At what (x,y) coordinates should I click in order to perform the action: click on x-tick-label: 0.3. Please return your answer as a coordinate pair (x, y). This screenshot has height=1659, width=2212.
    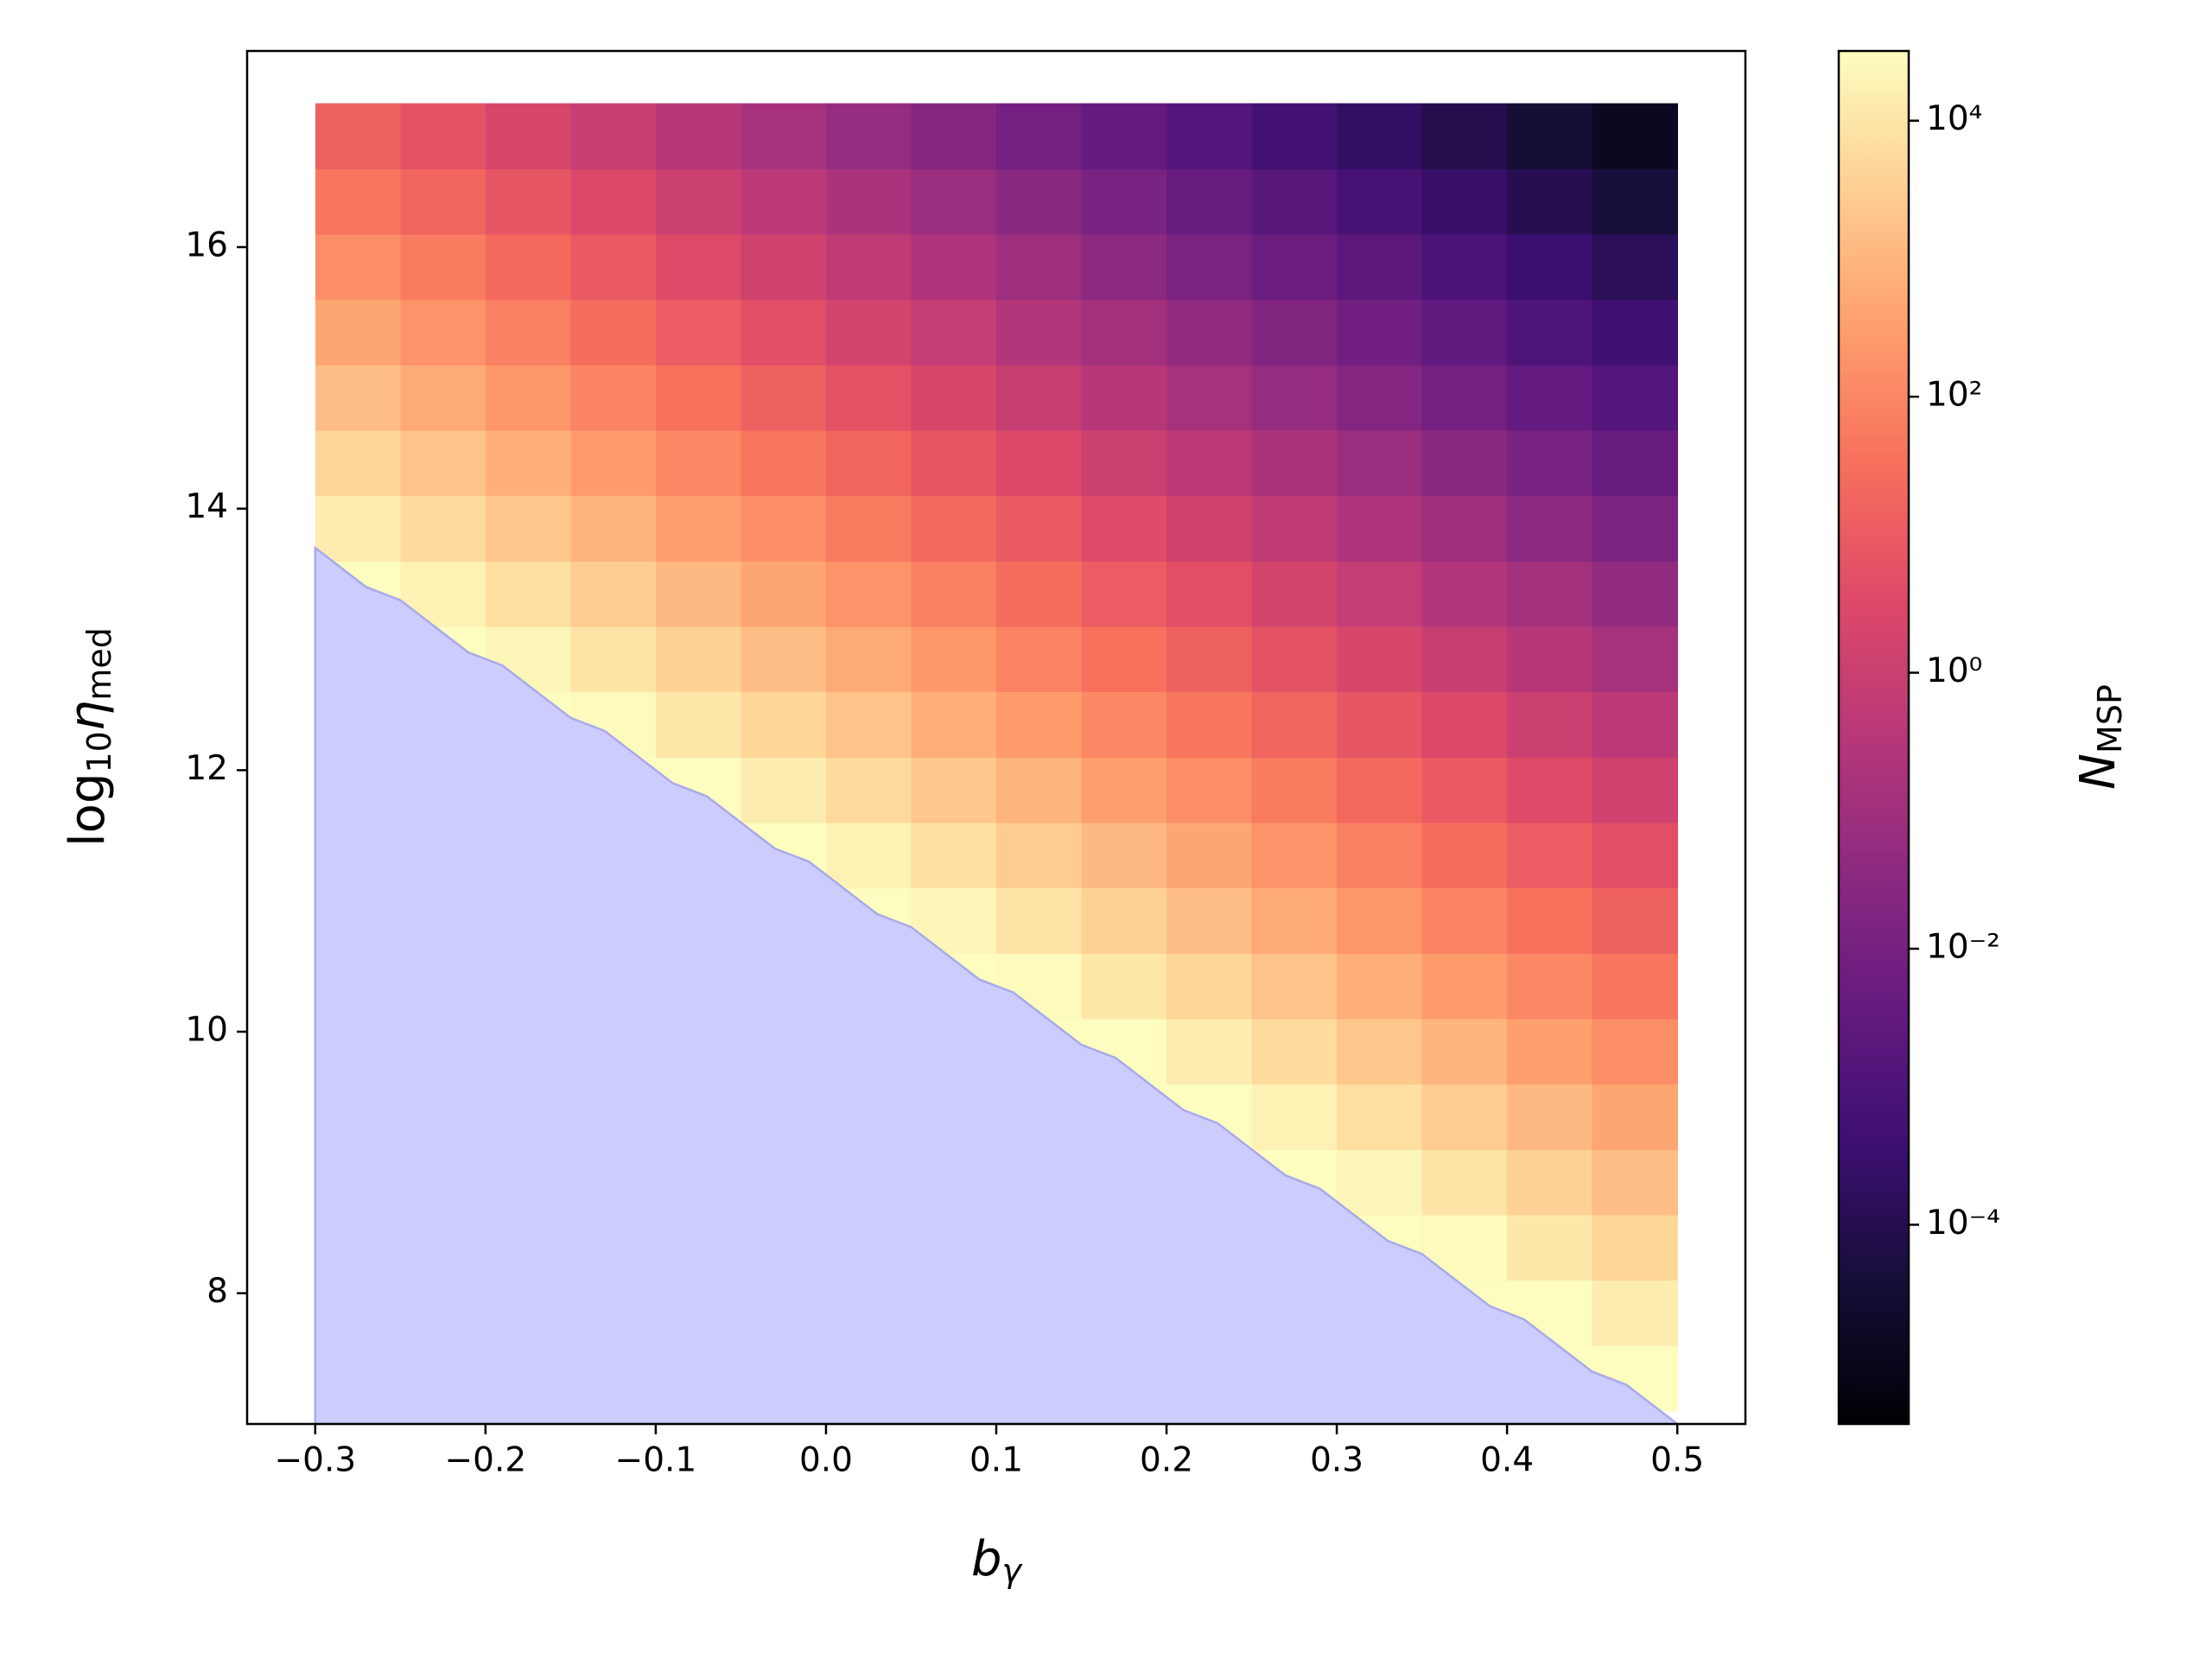
    Looking at the image, I should click on (1336, 1460).